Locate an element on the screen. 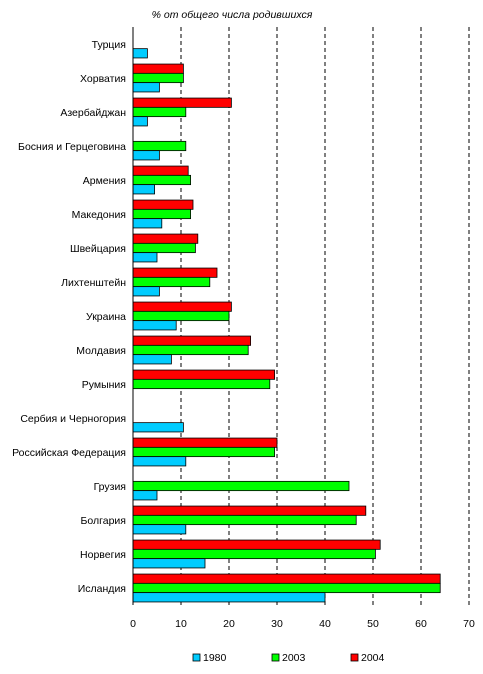  bar-2003-армения is located at coordinates (161, 180).